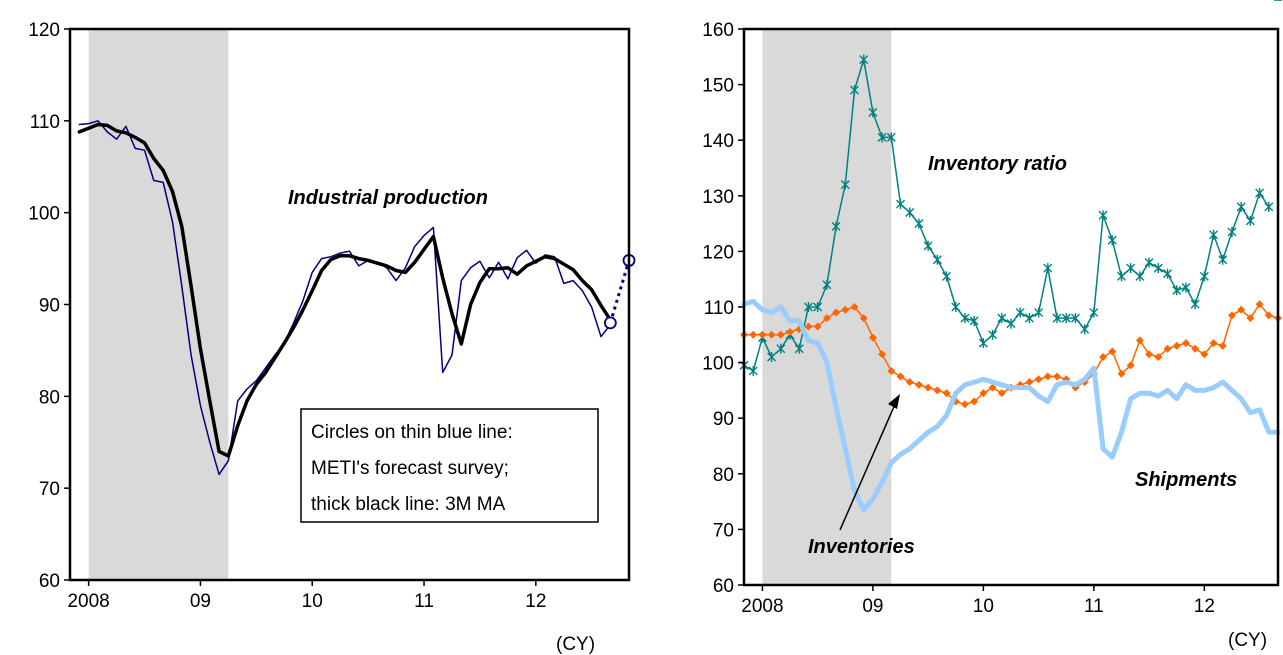 This screenshot has width=1283, height=655. Describe the element at coordinates (718, 197) in the screenshot. I see `y-tick-label: 130` at that location.